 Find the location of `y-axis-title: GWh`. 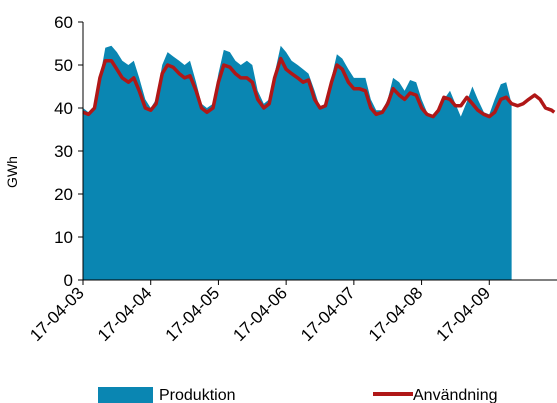

y-axis-title: GWh is located at coordinates (12, 172).